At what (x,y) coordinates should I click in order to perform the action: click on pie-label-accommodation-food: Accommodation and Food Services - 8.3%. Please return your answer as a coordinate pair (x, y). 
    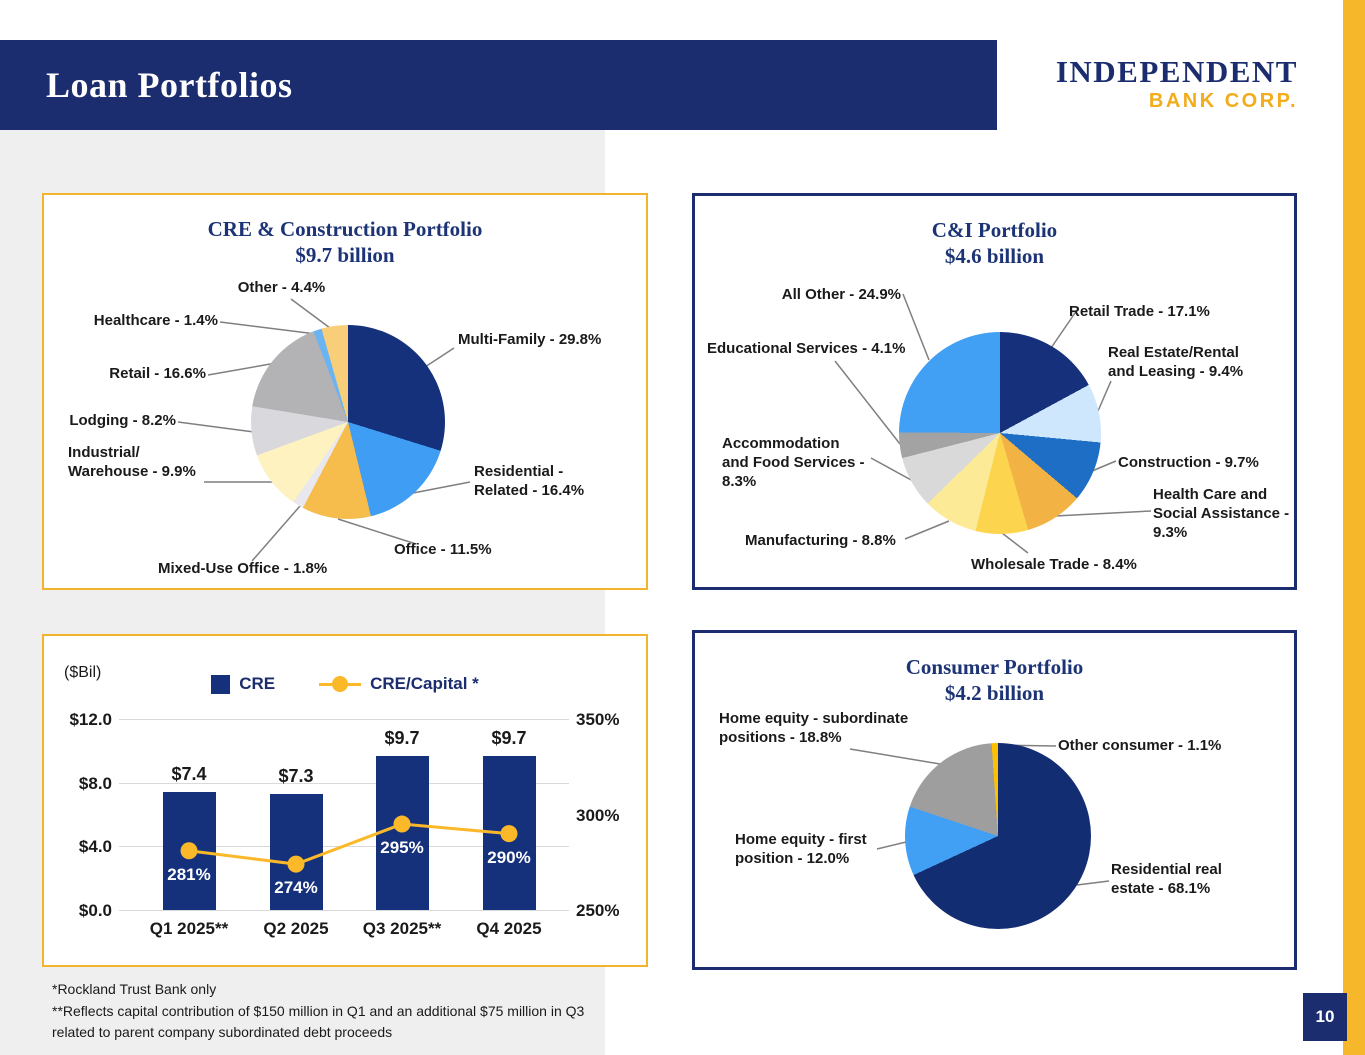
    Looking at the image, I should click on (793, 463).